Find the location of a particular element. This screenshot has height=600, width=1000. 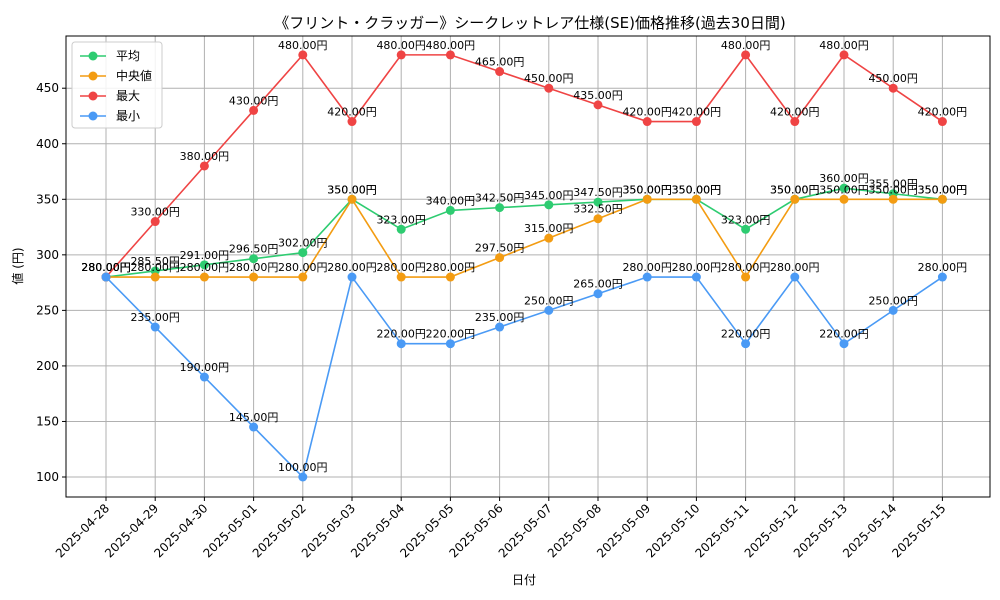

y-tick-label: 100 is located at coordinates (47, 477).